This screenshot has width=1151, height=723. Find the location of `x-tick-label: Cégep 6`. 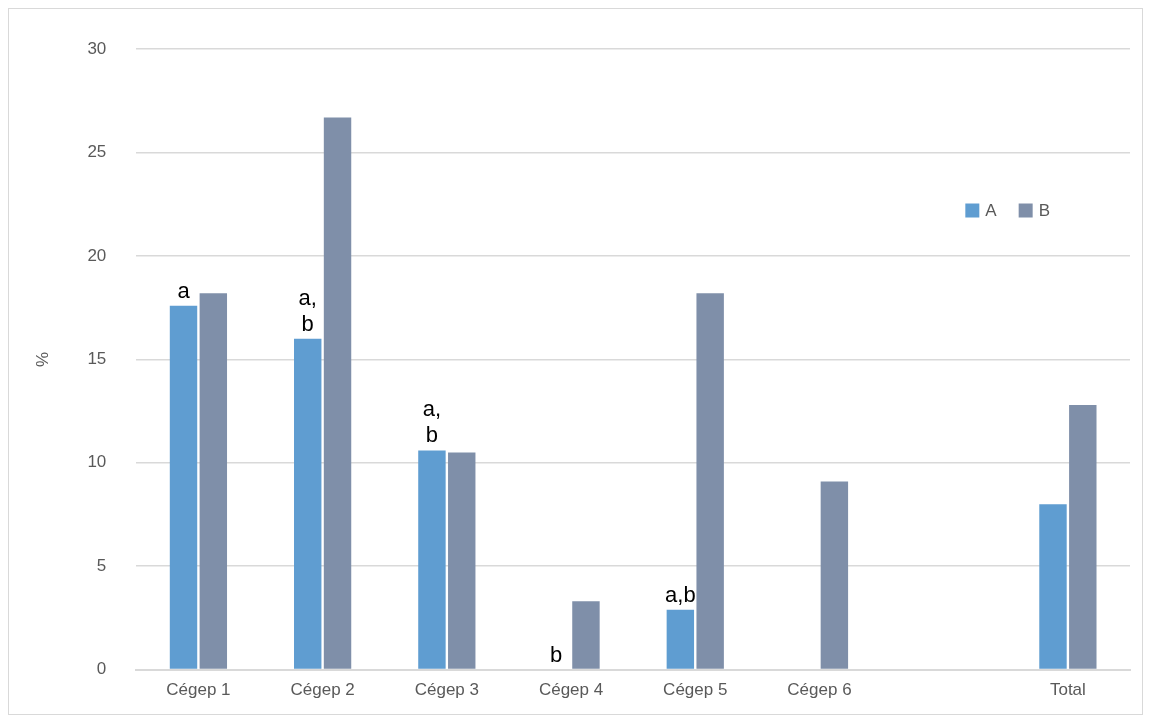

x-tick-label: Cégep 6 is located at coordinates (819, 690).